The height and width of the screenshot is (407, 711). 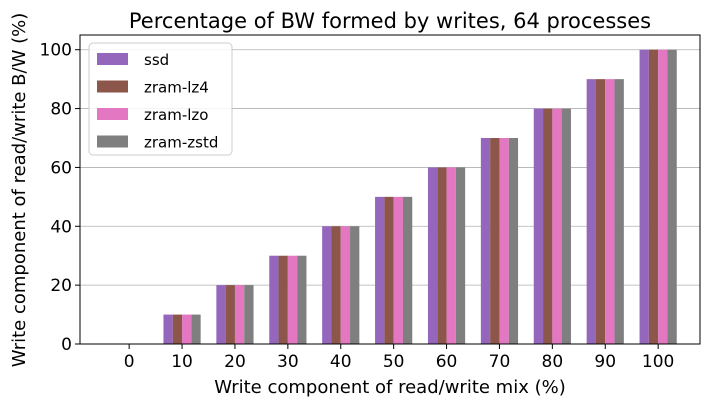 I want to click on legend-label: zram-lz4, so click(x=176, y=88).